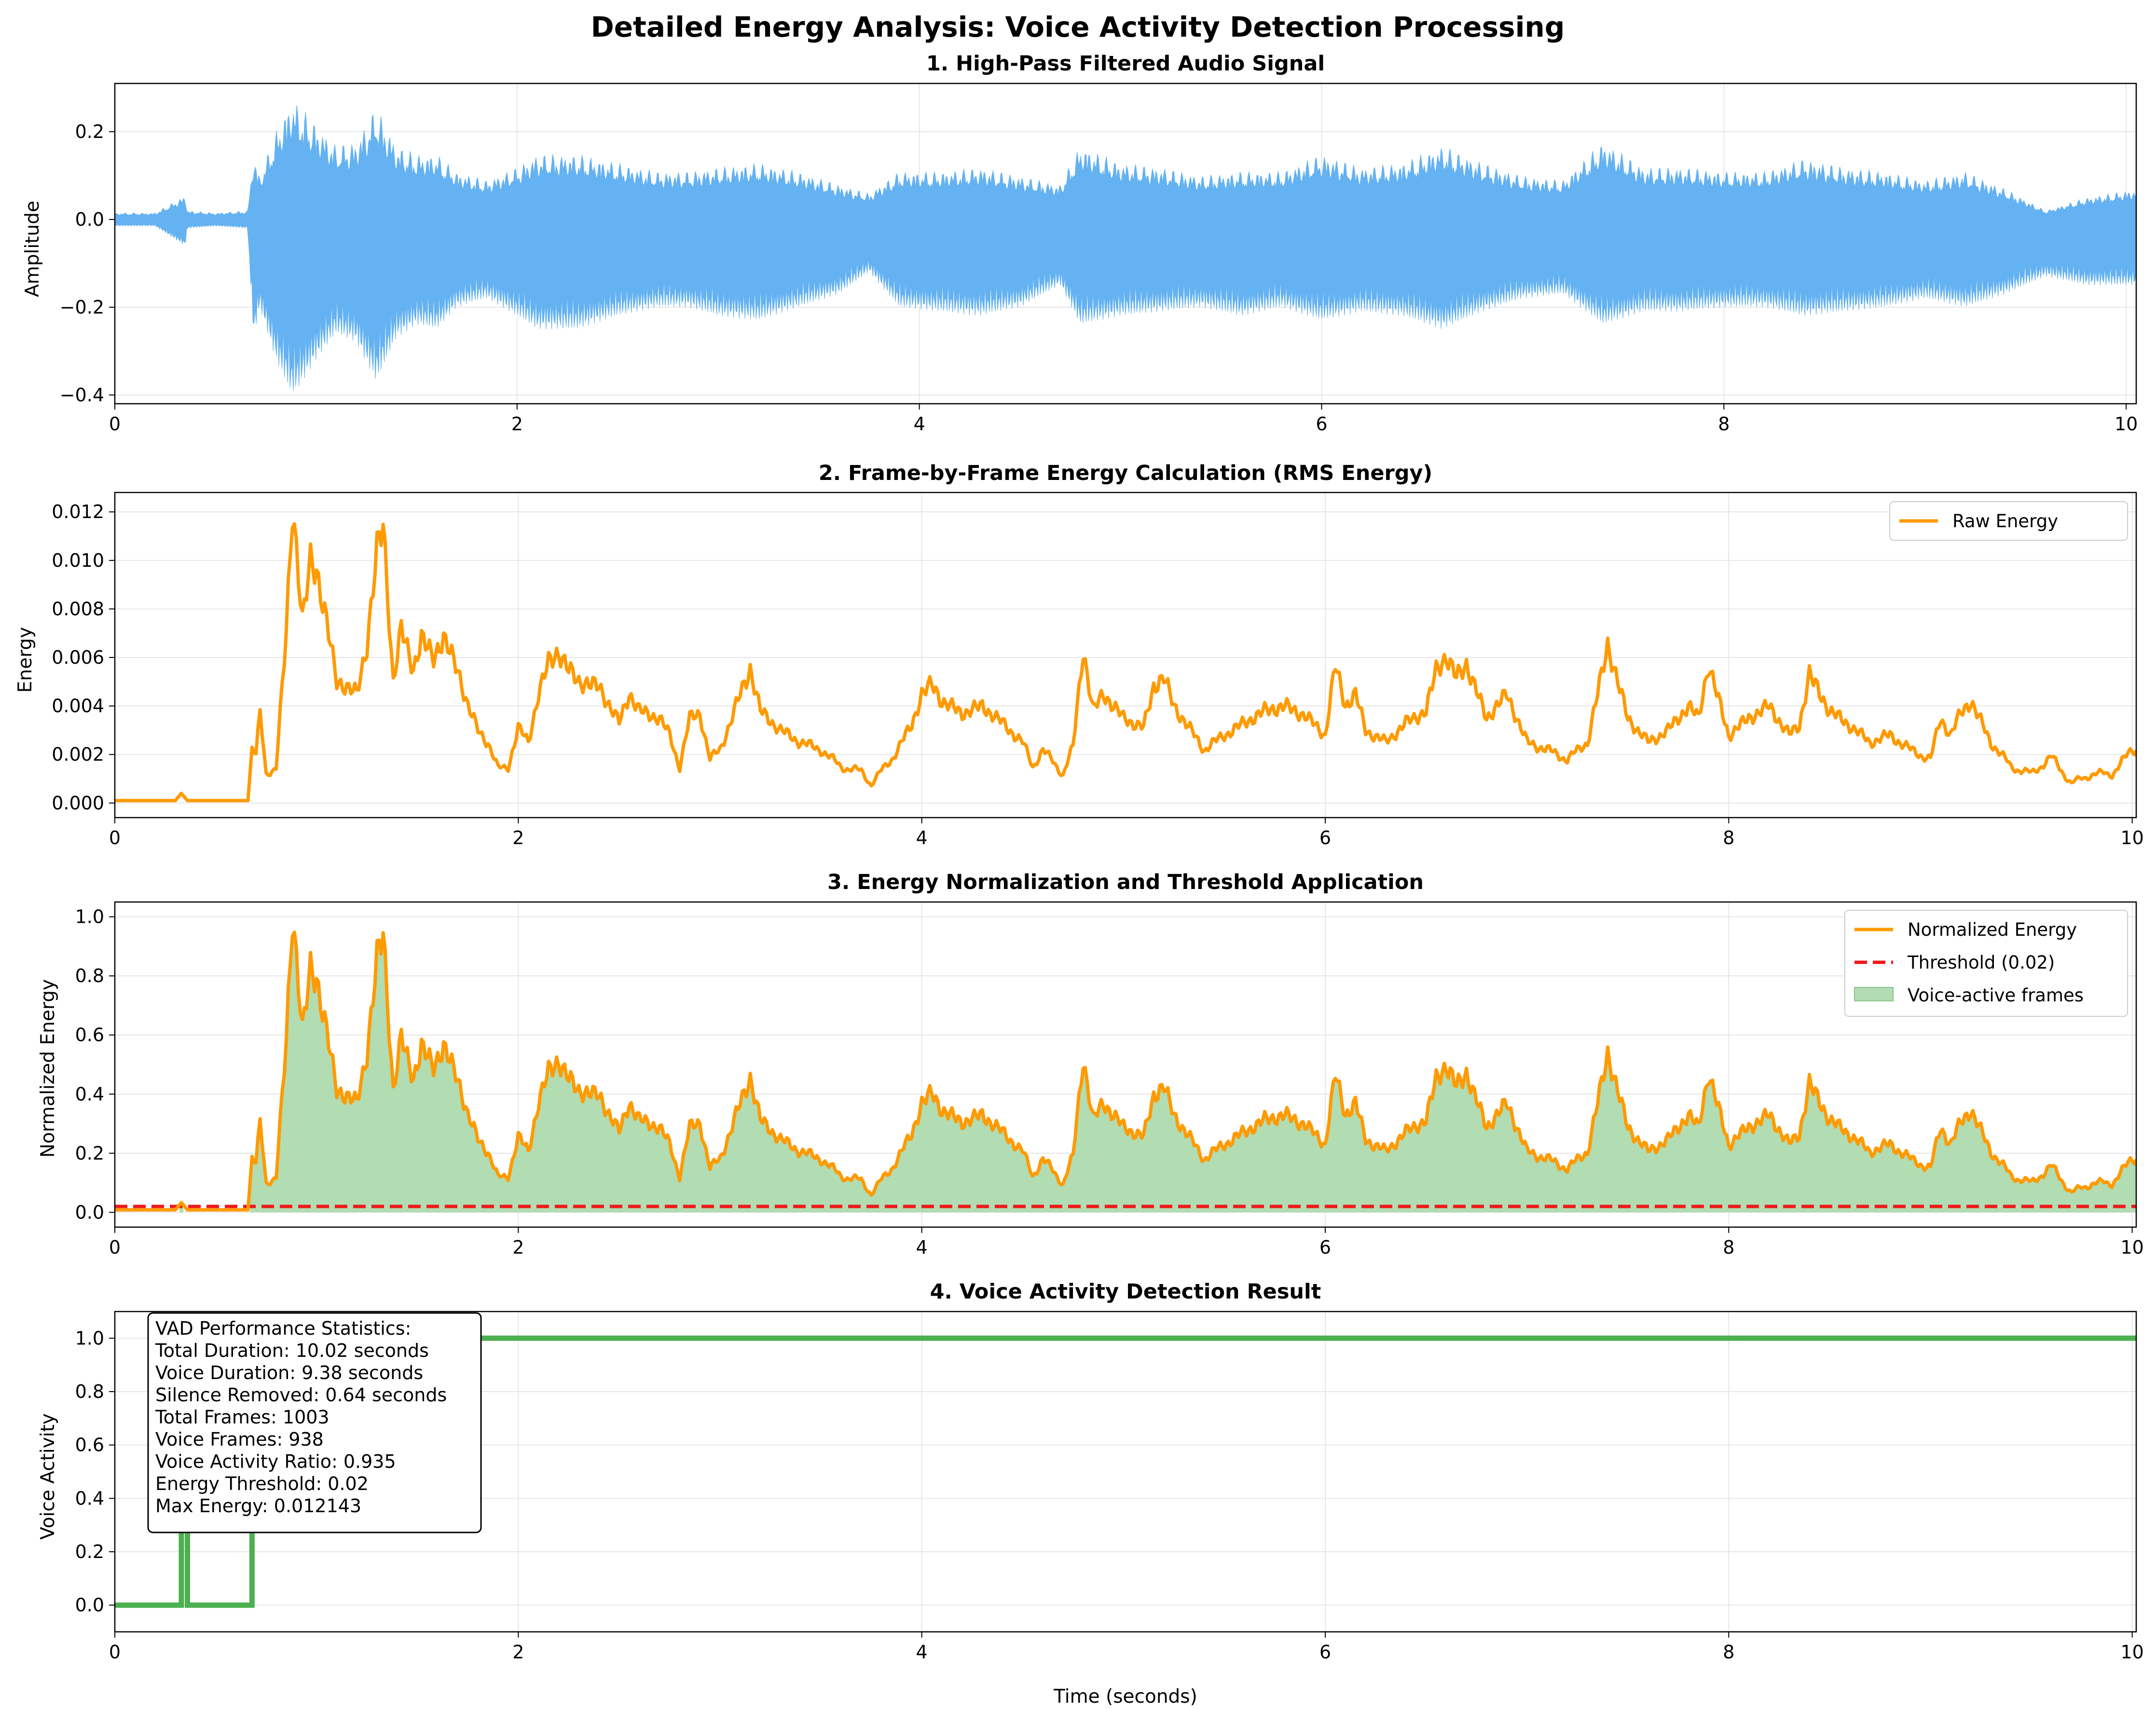 The height and width of the screenshot is (1709, 2156). I want to click on stats-box, so click(314, 1422).